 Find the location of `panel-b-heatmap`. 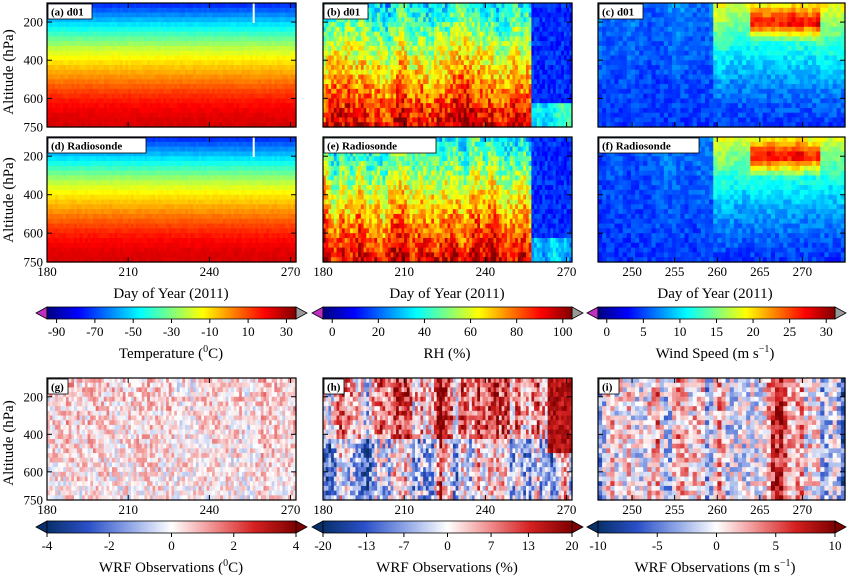

panel-b-heatmap is located at coordinates (448, 65).